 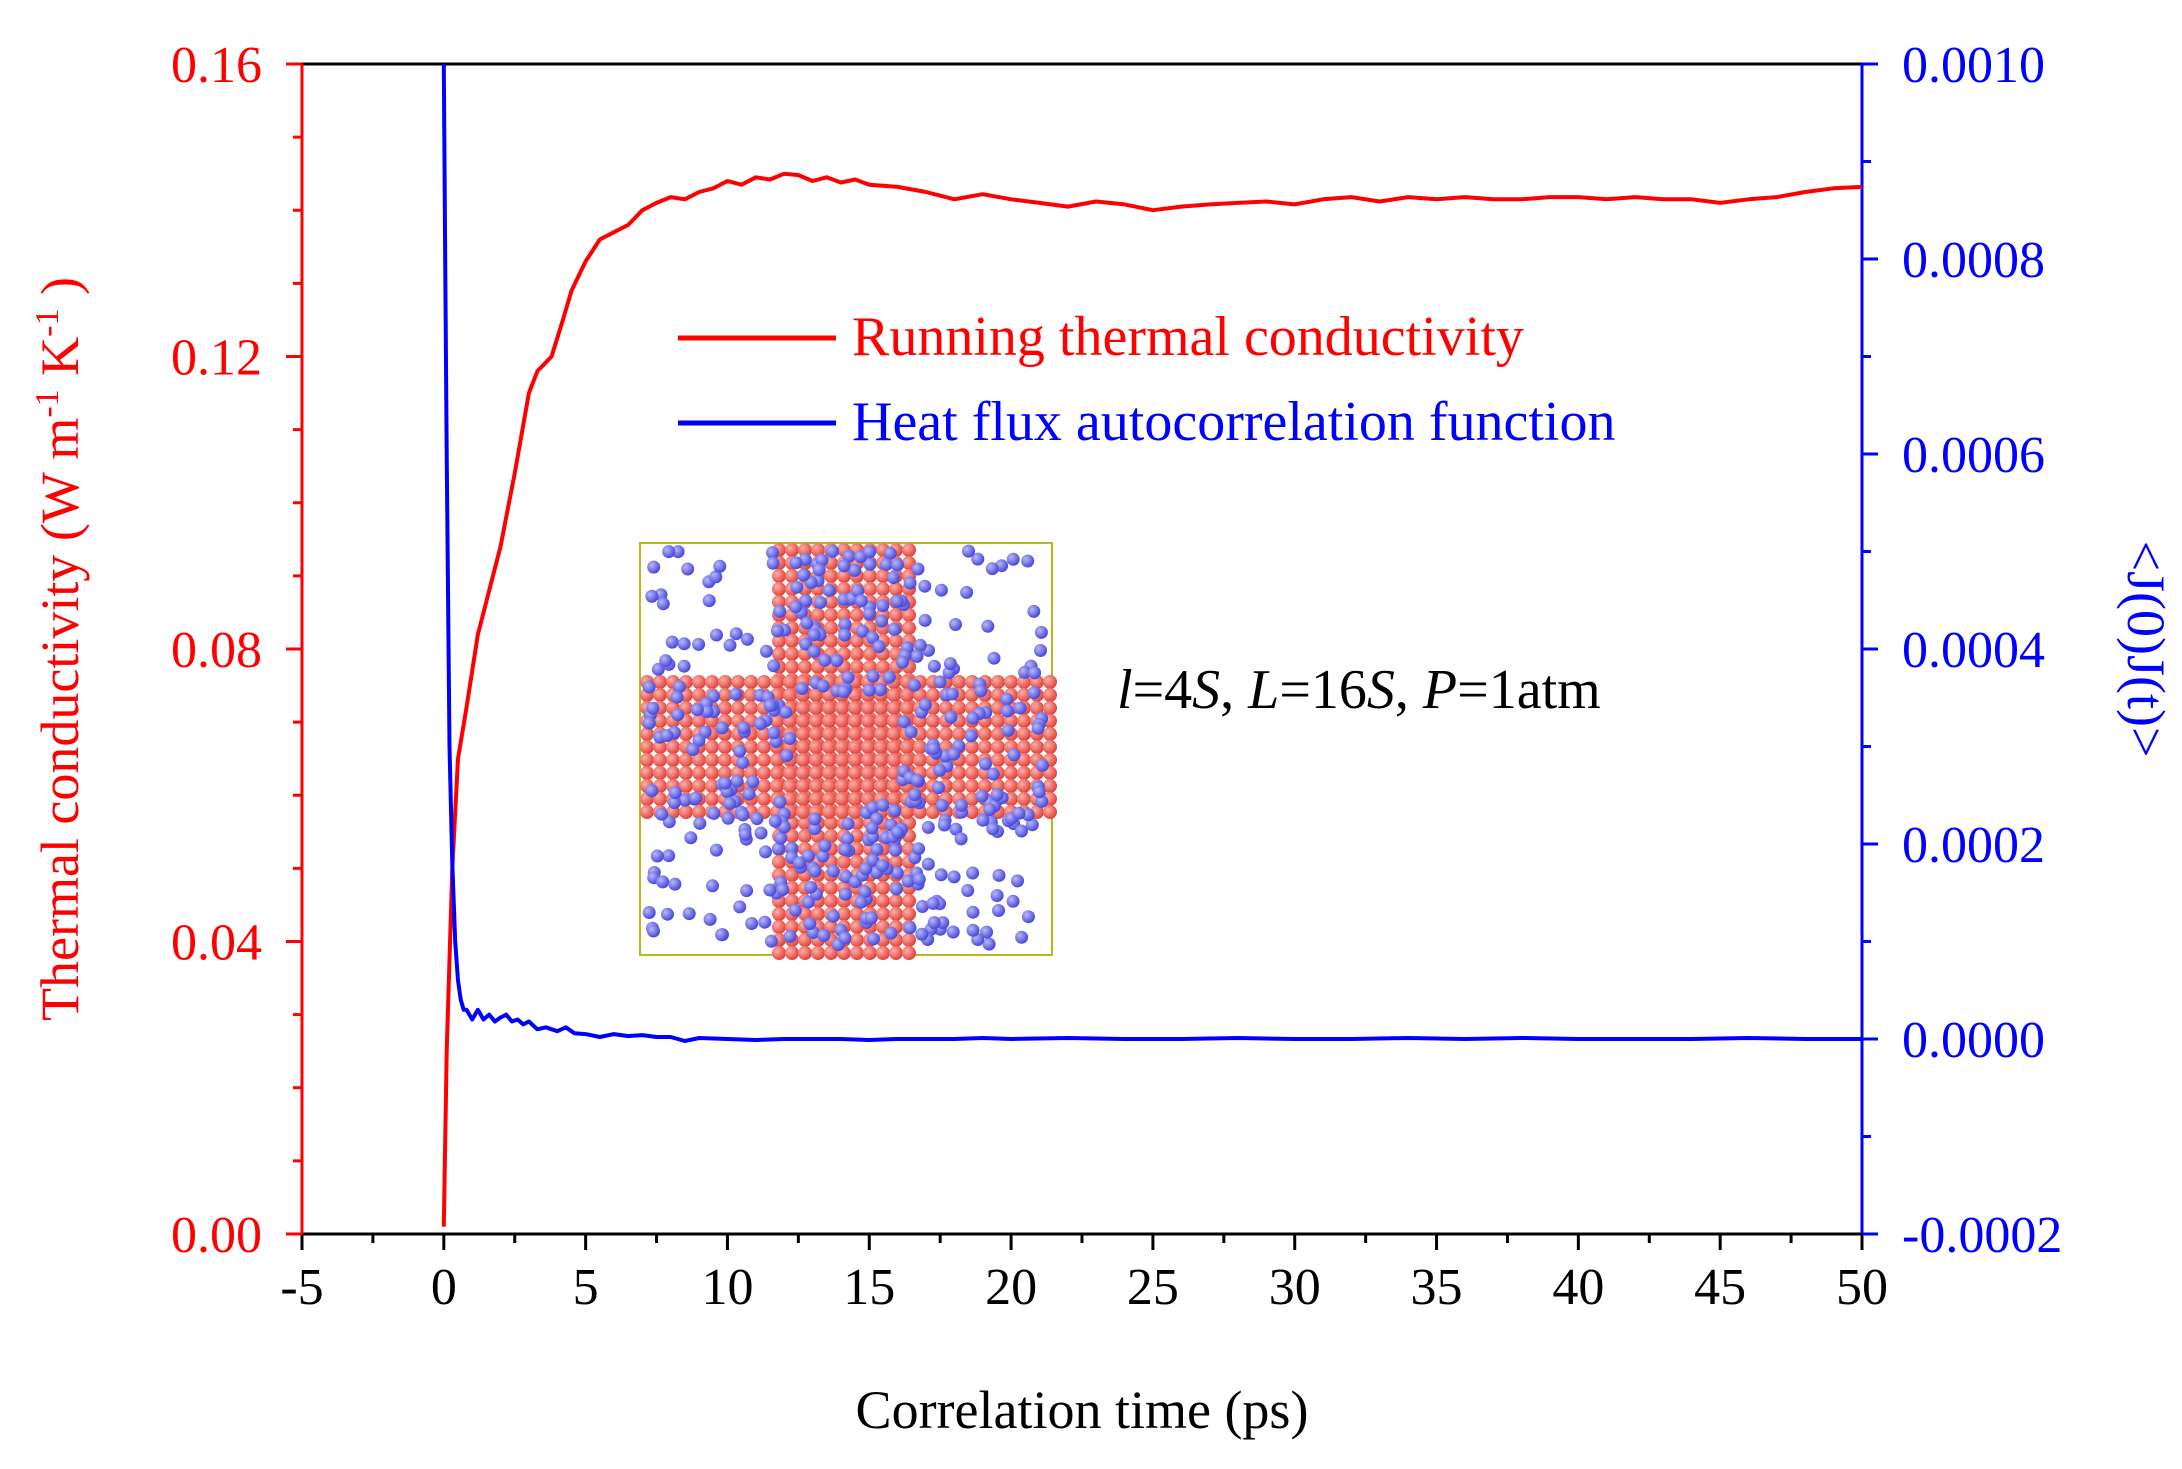 I want to click on right-y-tick-label: 0.0008, so click(x=1973, y=260).